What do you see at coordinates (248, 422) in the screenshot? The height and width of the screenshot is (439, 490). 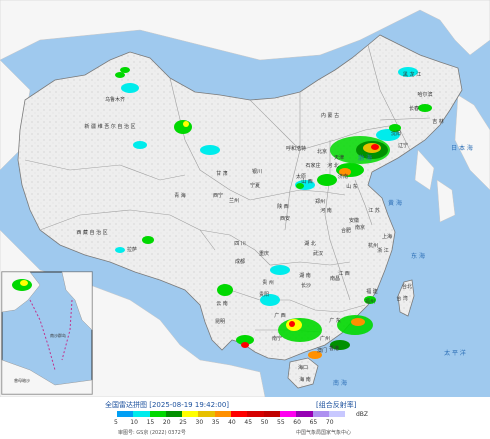 I see `scale-tick-45: 45` at bounding box center [248, 422].